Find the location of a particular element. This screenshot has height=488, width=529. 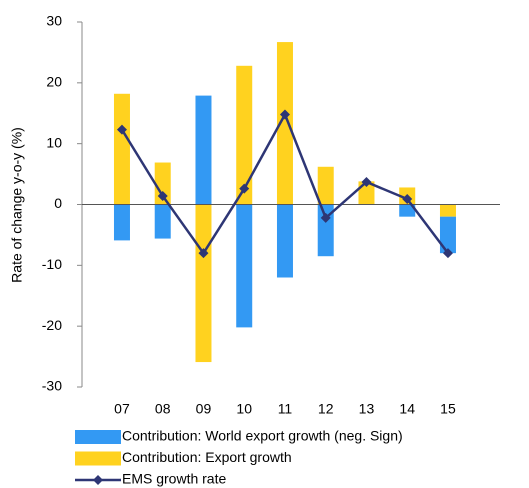

y-tick-label: 10 is located at coordinates (54, 142).